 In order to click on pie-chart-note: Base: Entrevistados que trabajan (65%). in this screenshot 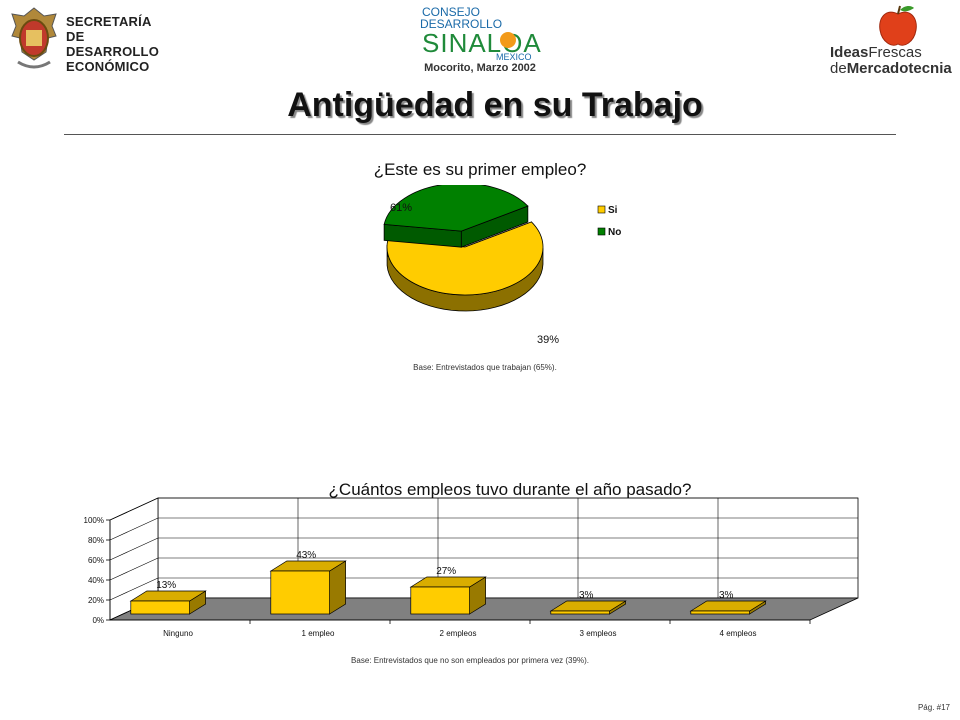, I will do `click(485, 367)`.